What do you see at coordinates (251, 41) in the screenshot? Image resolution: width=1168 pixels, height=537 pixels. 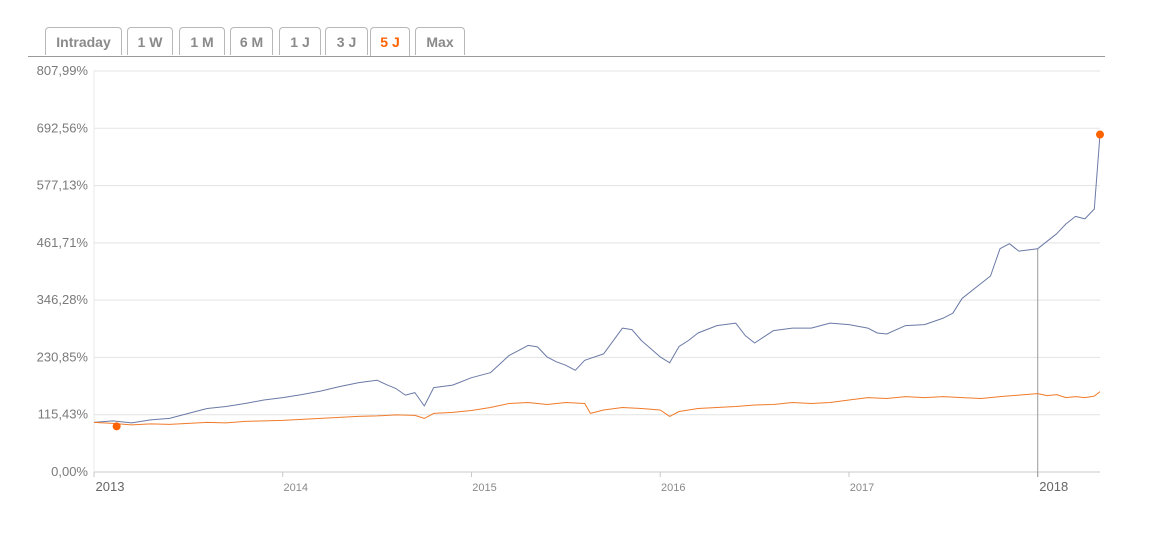 I see `tab-6m: 6 M` at bounding box center [251, 41].